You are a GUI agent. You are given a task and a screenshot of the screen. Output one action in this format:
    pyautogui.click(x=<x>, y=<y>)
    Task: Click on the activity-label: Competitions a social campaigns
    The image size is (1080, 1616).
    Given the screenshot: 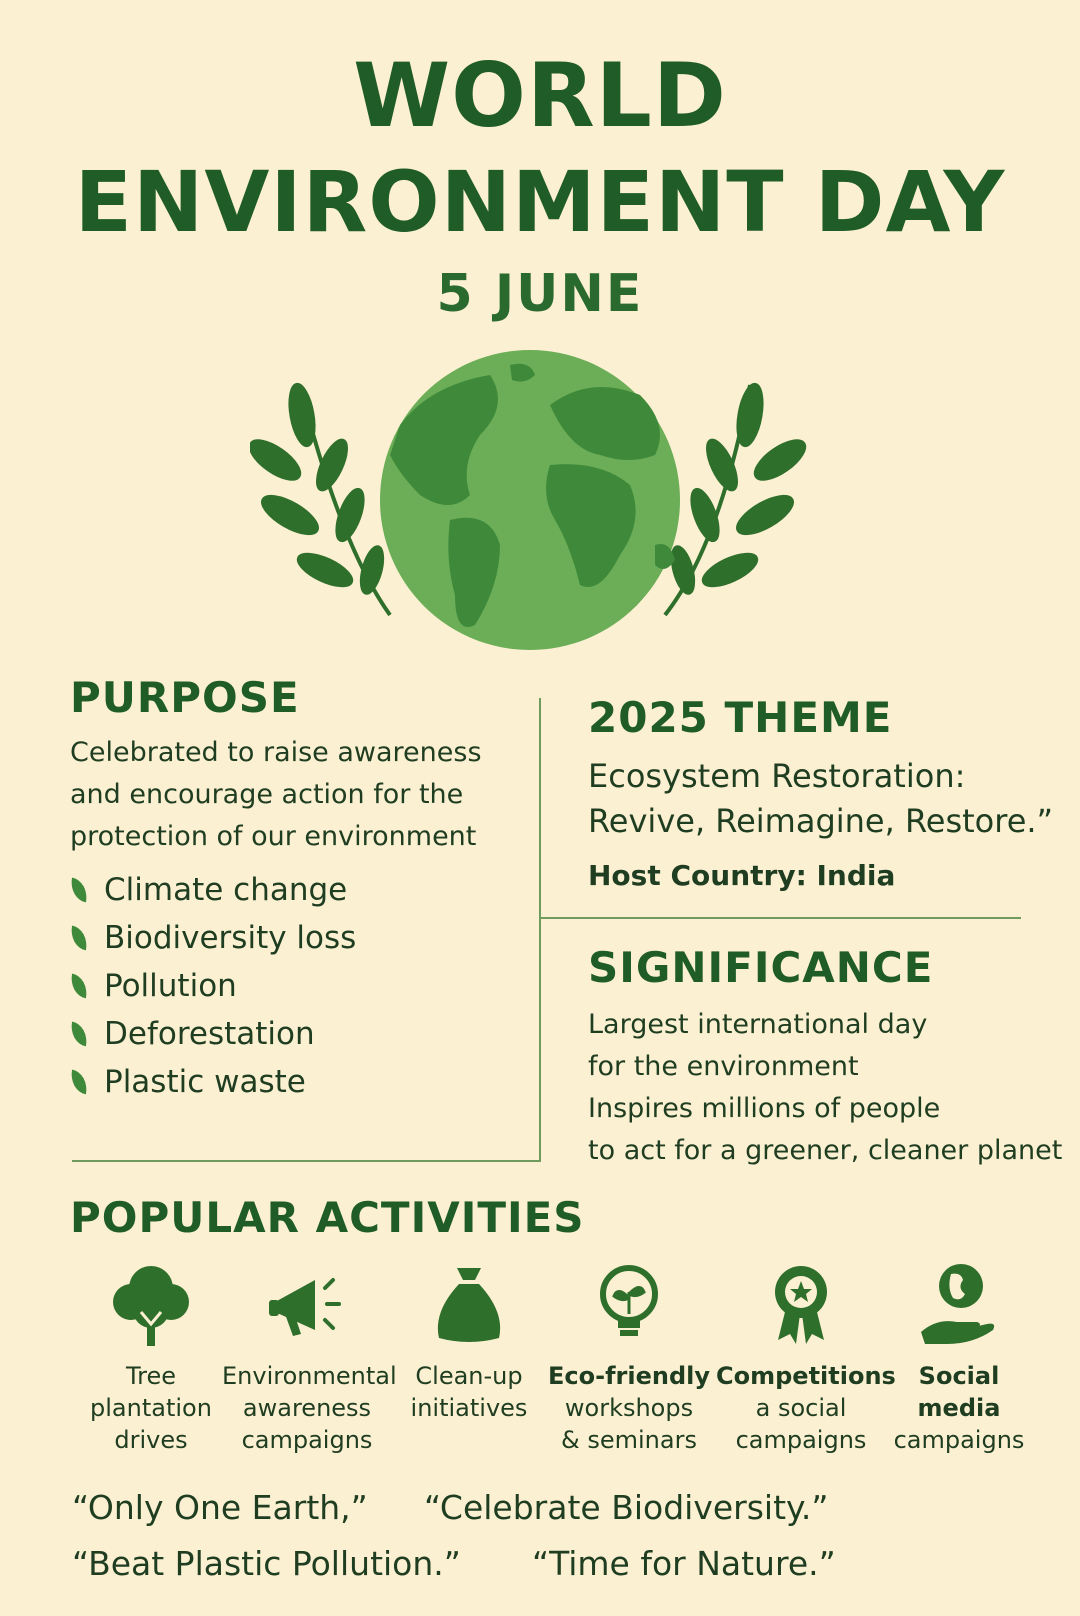 What is the action you would take?
    pyautogui.click(x=806, y=1408)
    